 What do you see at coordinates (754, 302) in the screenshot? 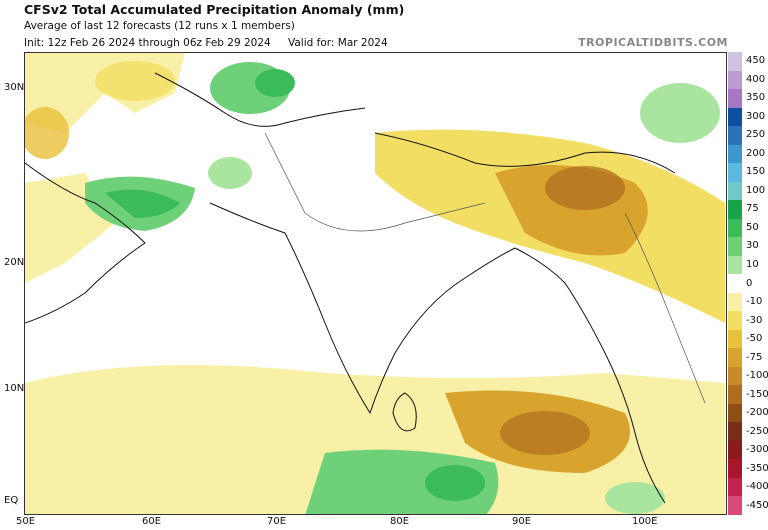
I see `colorbar-label: -10` at bounding box center [754, 302].